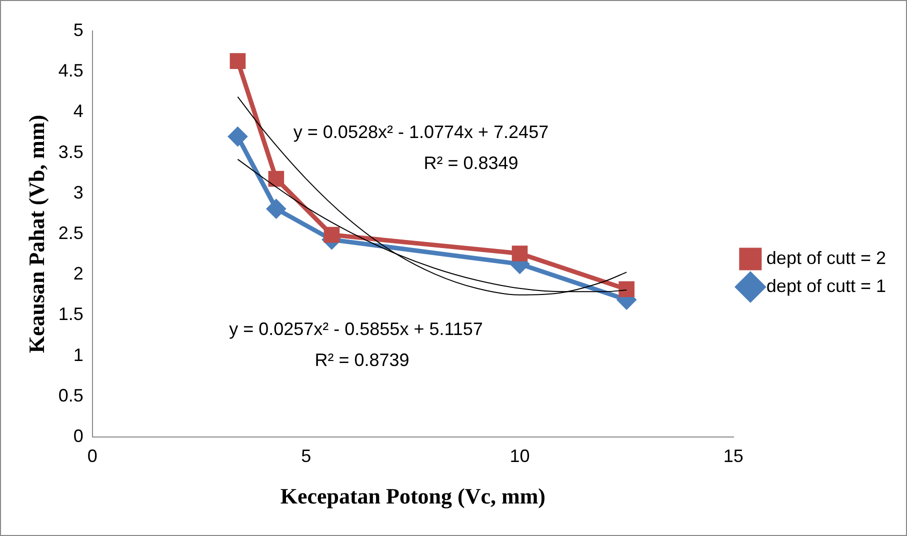  Describe the element at coordinates (306, 456) in the screenshot. I see `x-tick-label: 5` at that location.